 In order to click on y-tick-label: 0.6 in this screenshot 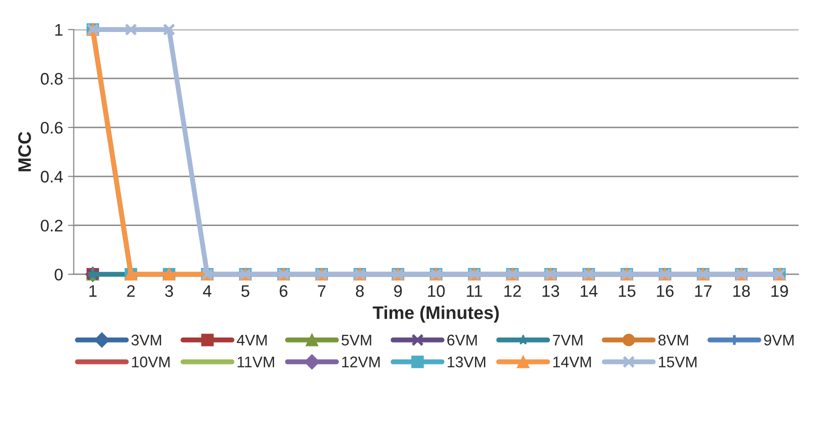, I will do `click(51, 128)`.